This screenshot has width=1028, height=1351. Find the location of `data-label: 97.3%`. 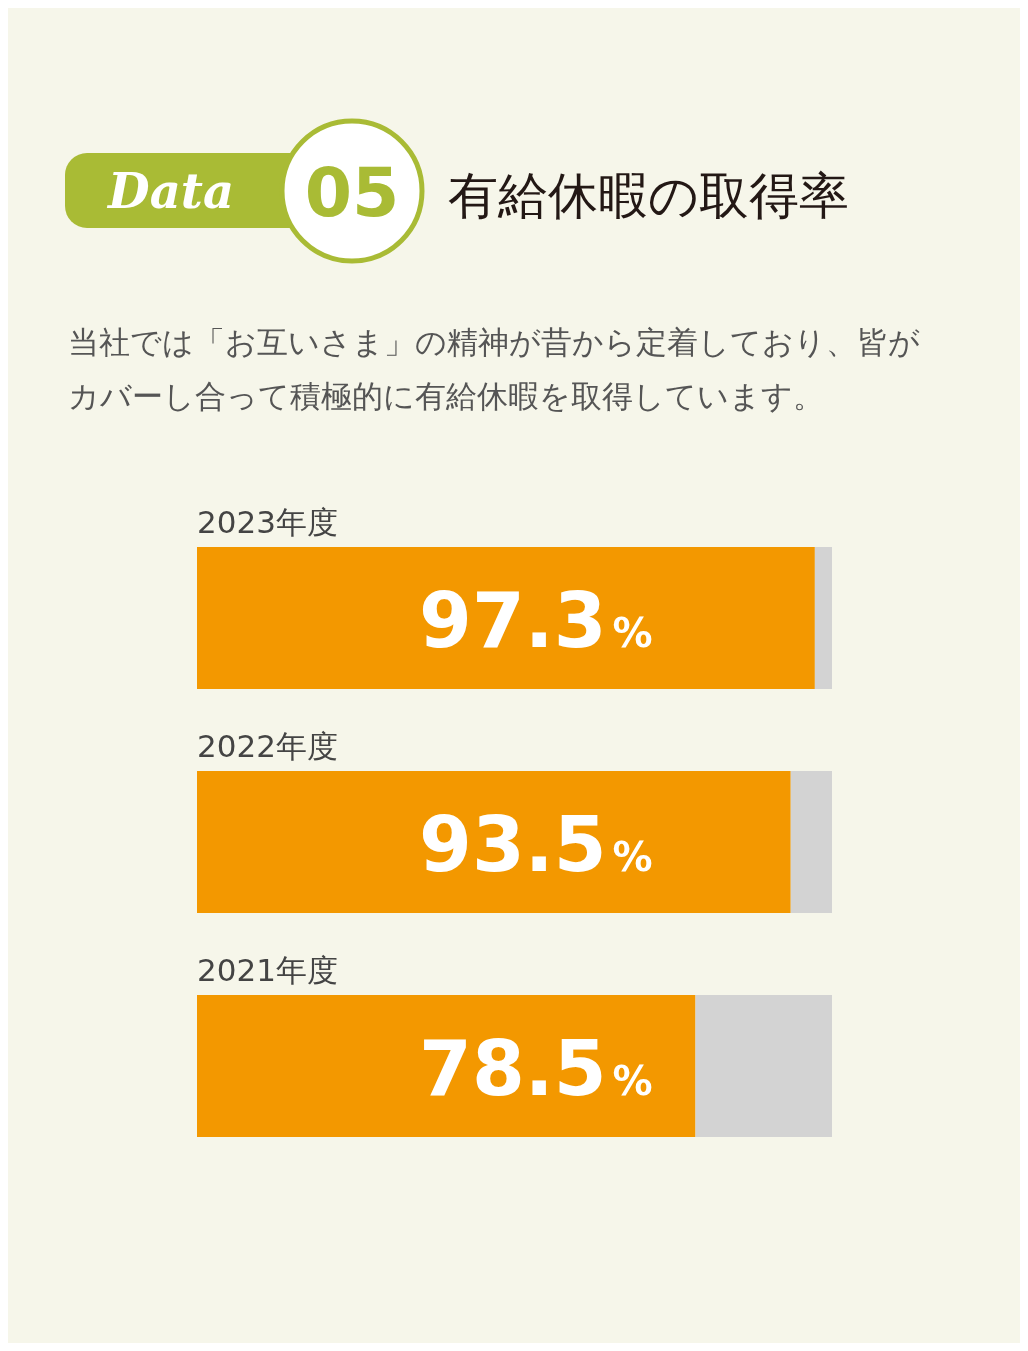

data-label: 97.3% is located at coordinates (536, 620).